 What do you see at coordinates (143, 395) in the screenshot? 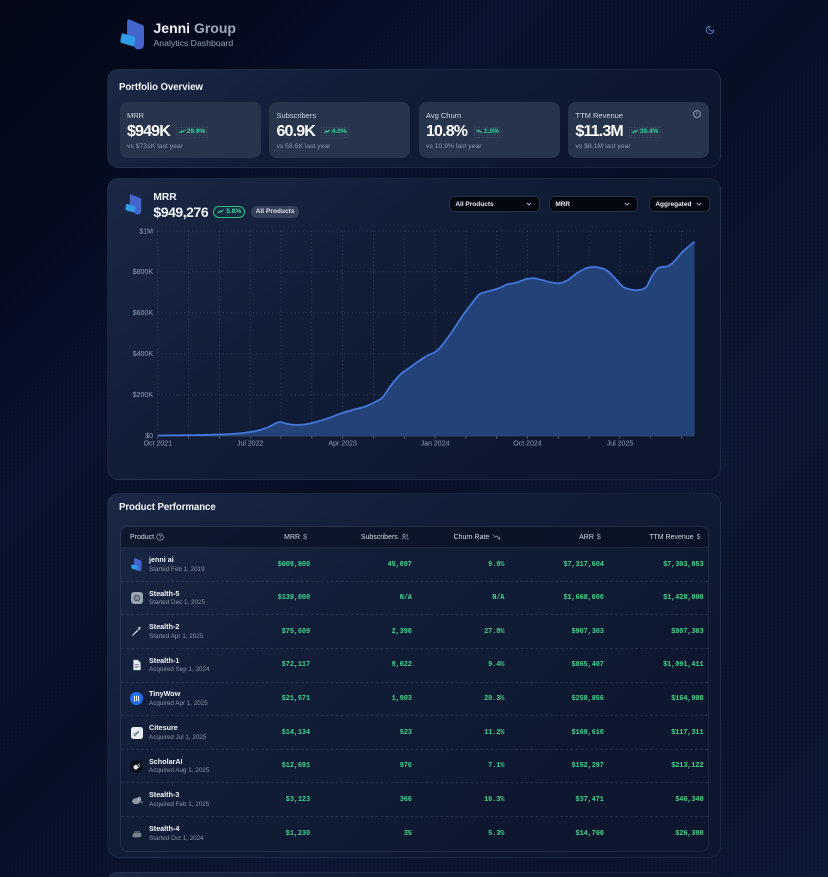
I see `svg-text: $200K` at bounding box center [143, 395].